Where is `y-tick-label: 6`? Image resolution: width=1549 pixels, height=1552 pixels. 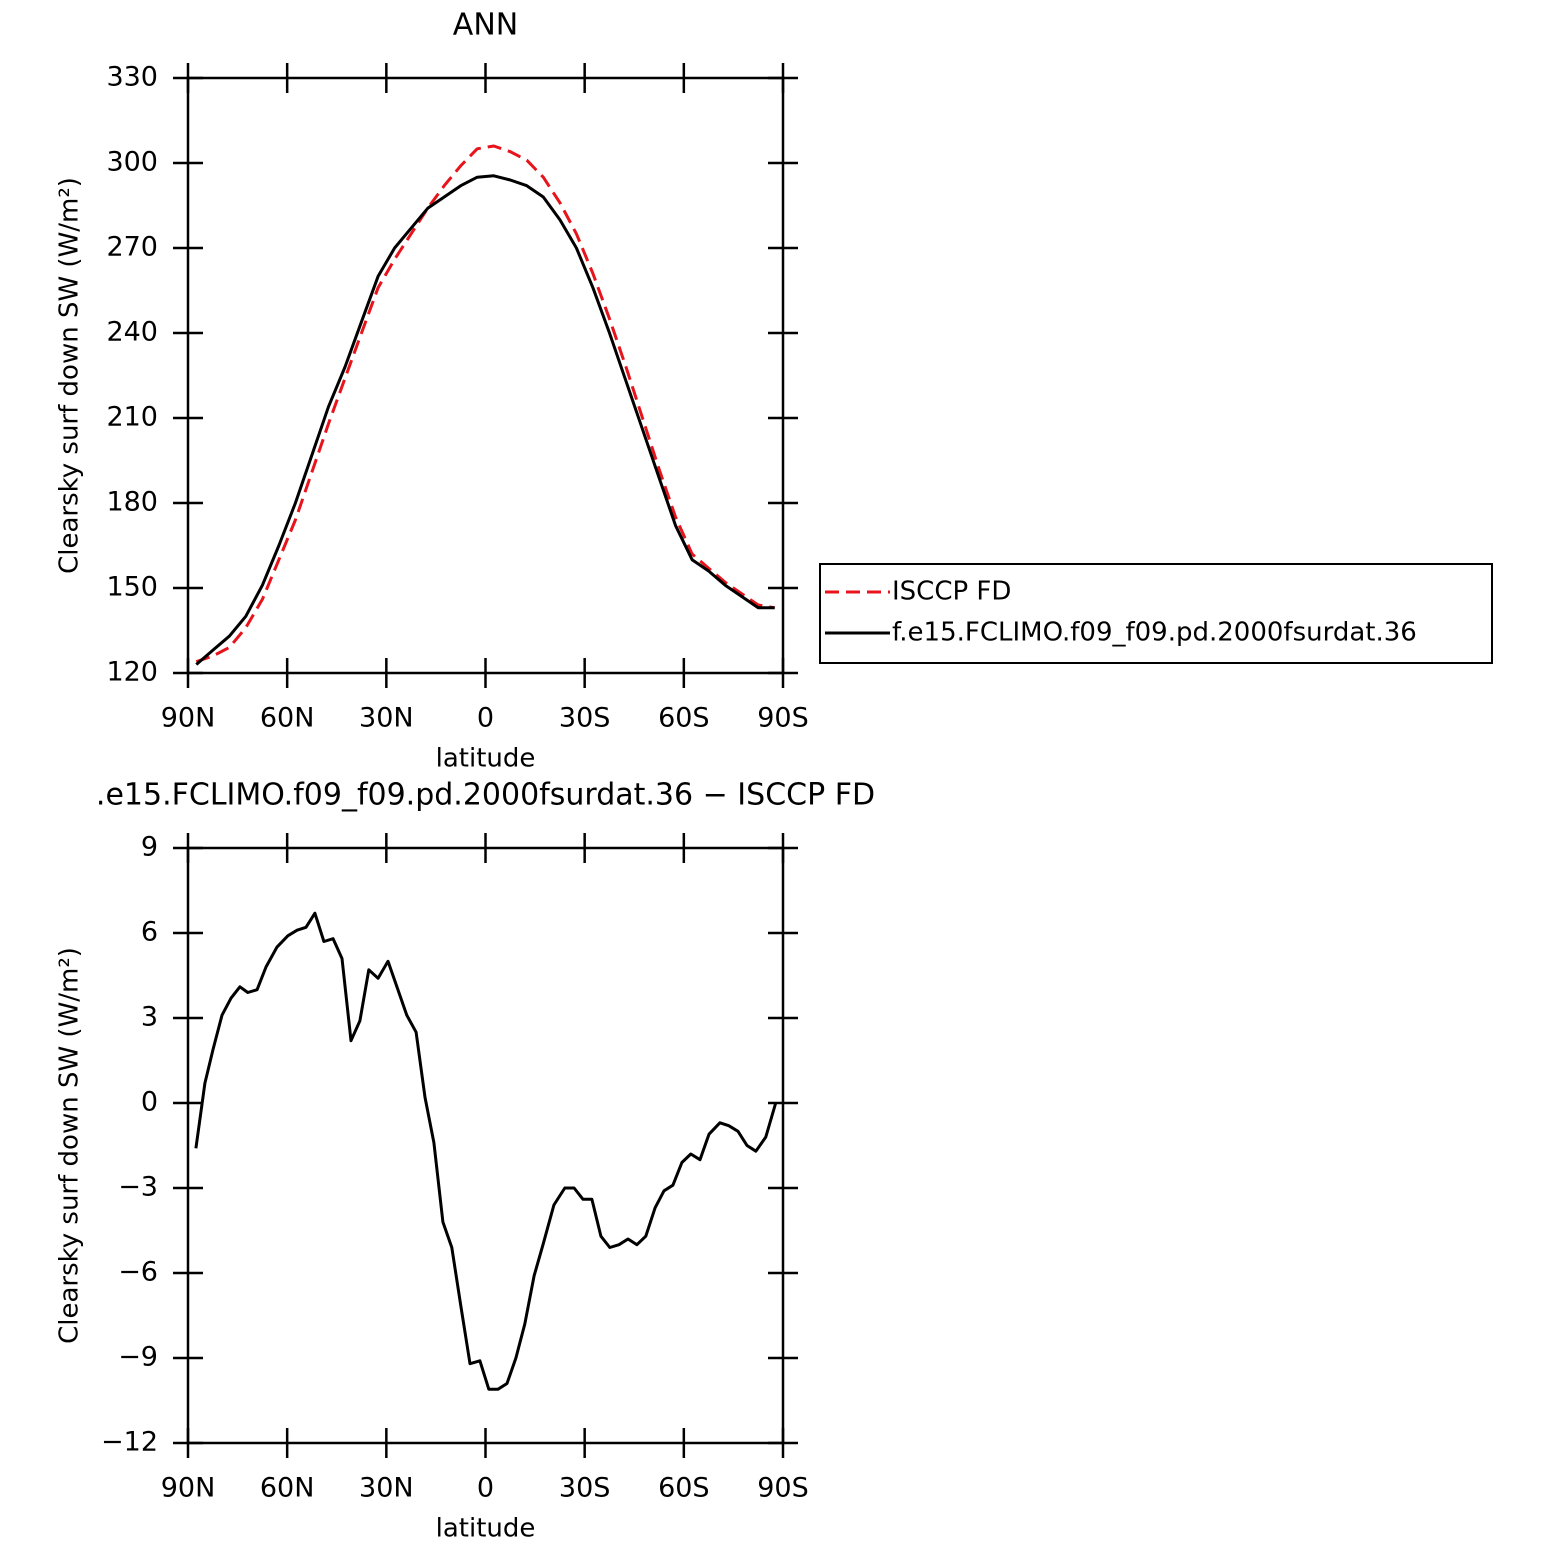 y-tick-label: 6 is located at coordinates (149, 932).